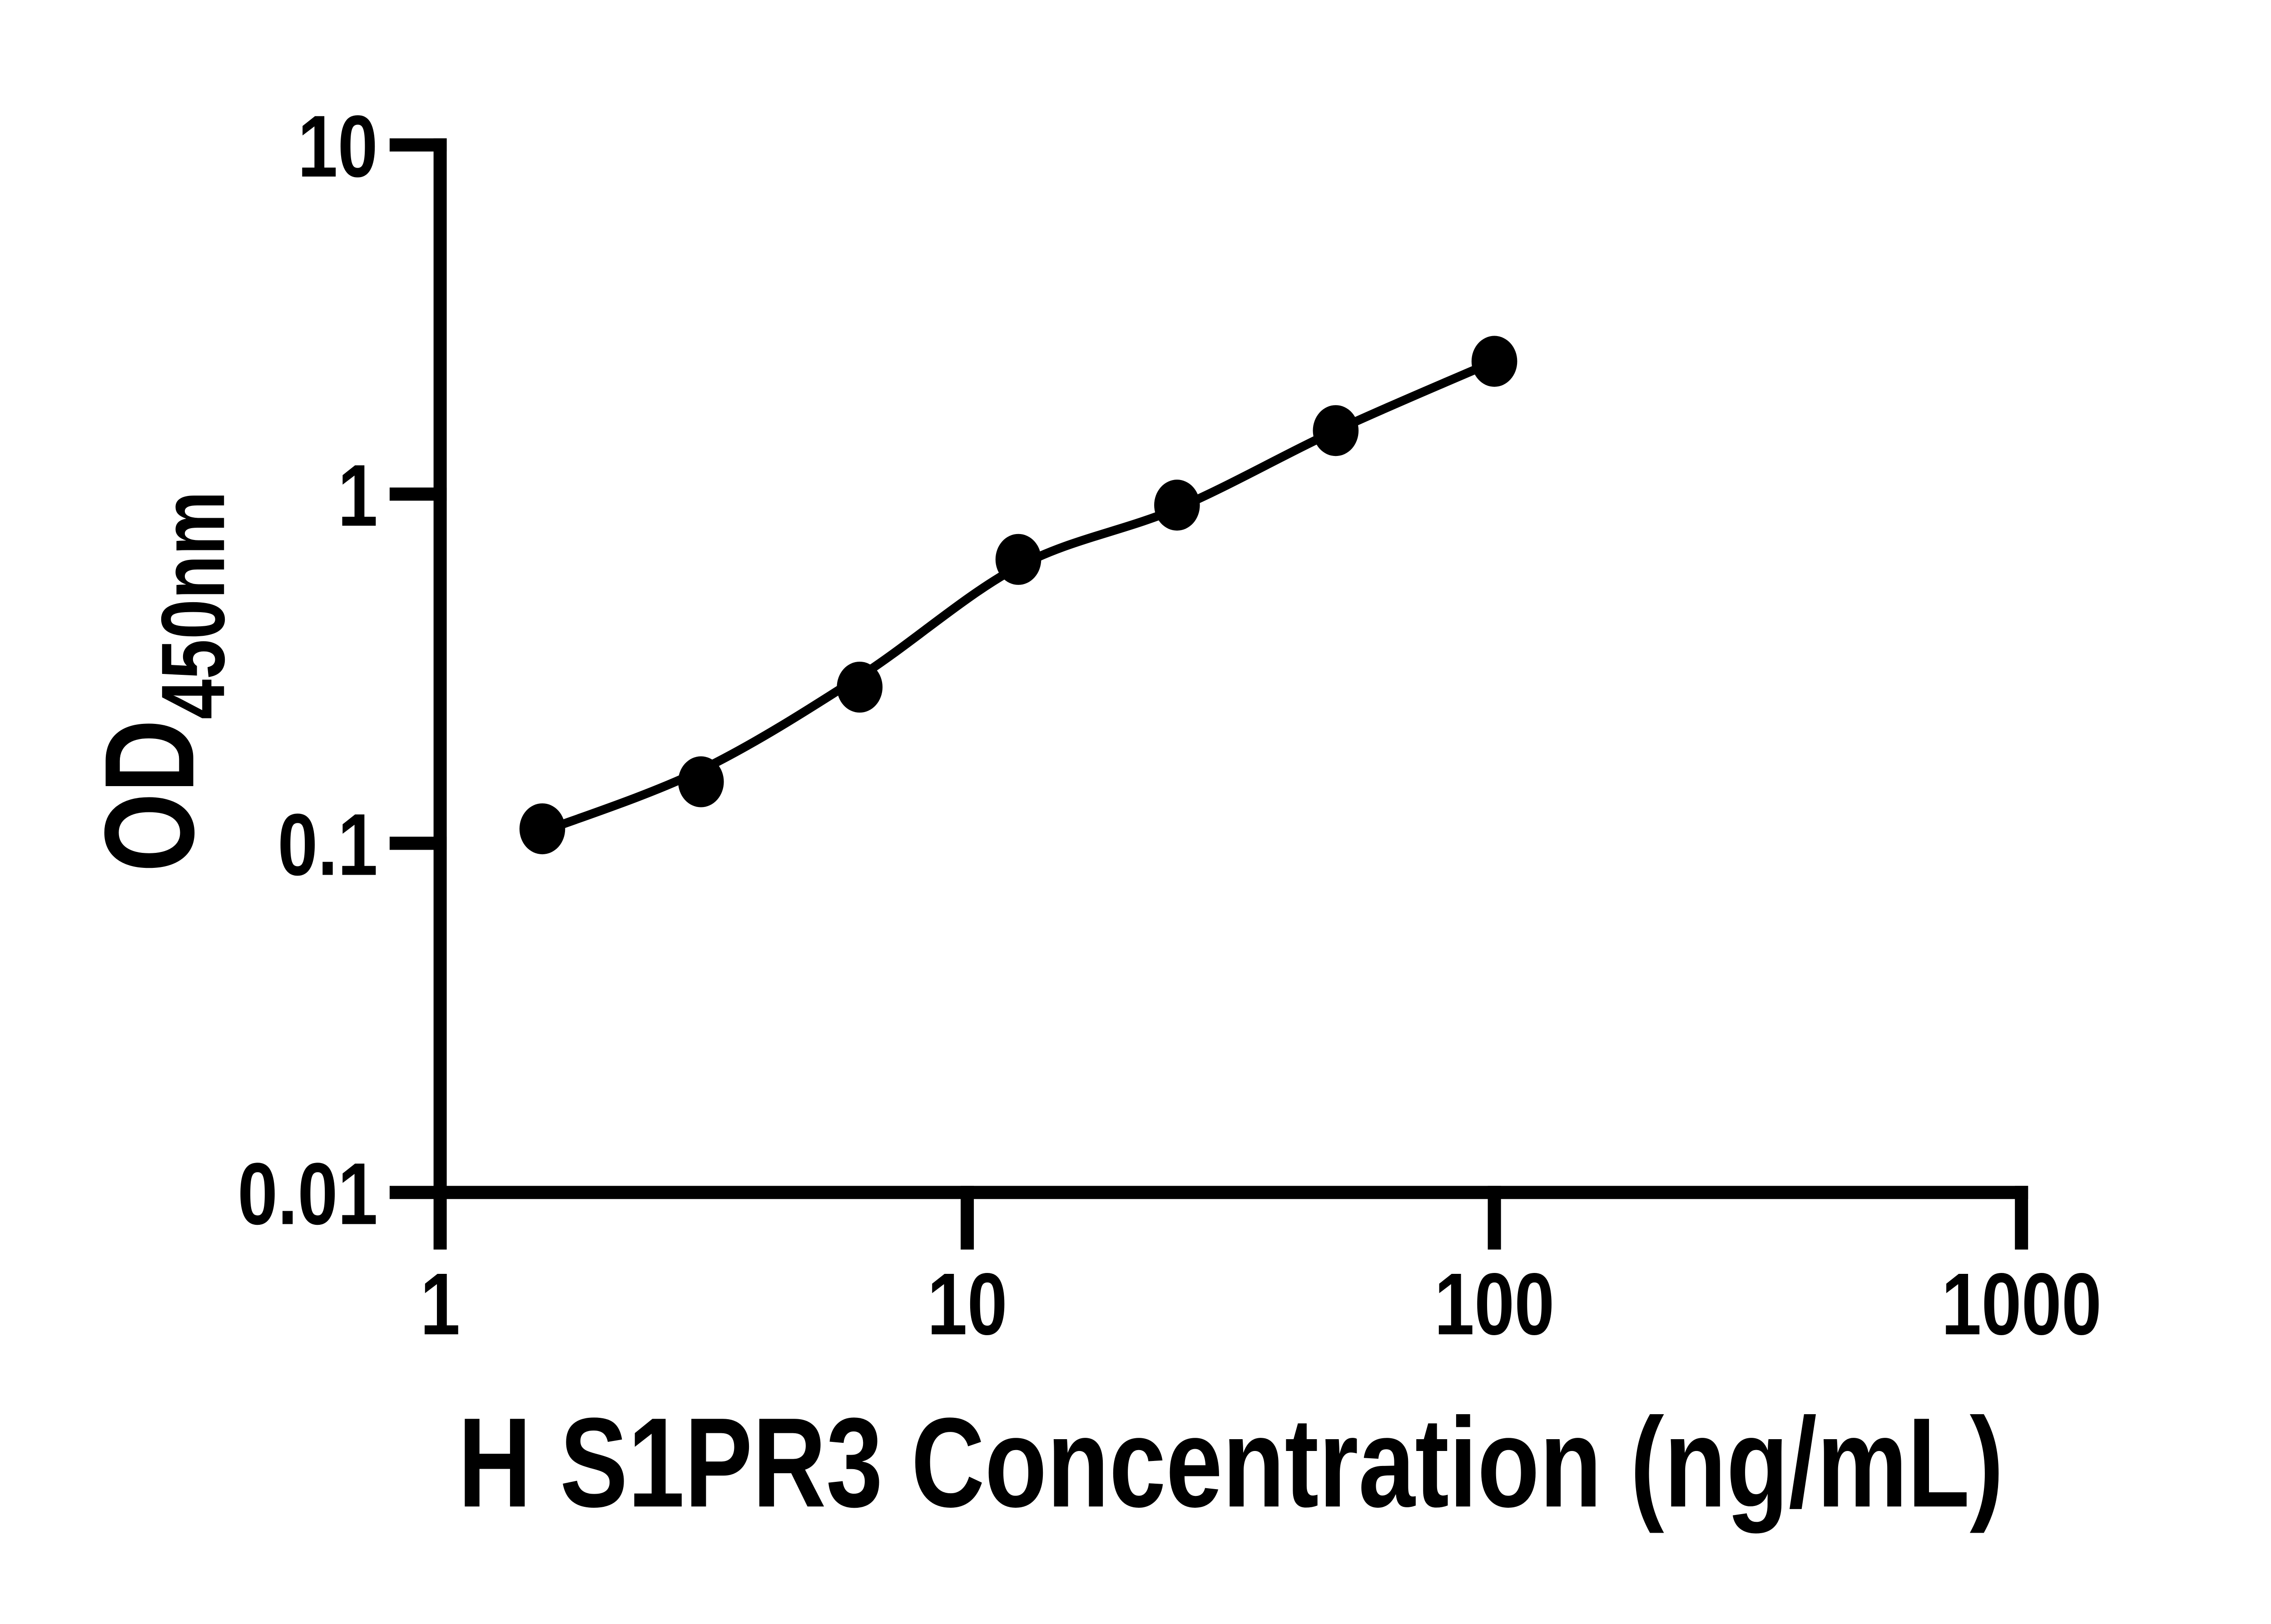  What do you see at coordinates (337, 146) in the screenshot?
I see `y-tick-label-10: 10` at bounding box center [337, 146].